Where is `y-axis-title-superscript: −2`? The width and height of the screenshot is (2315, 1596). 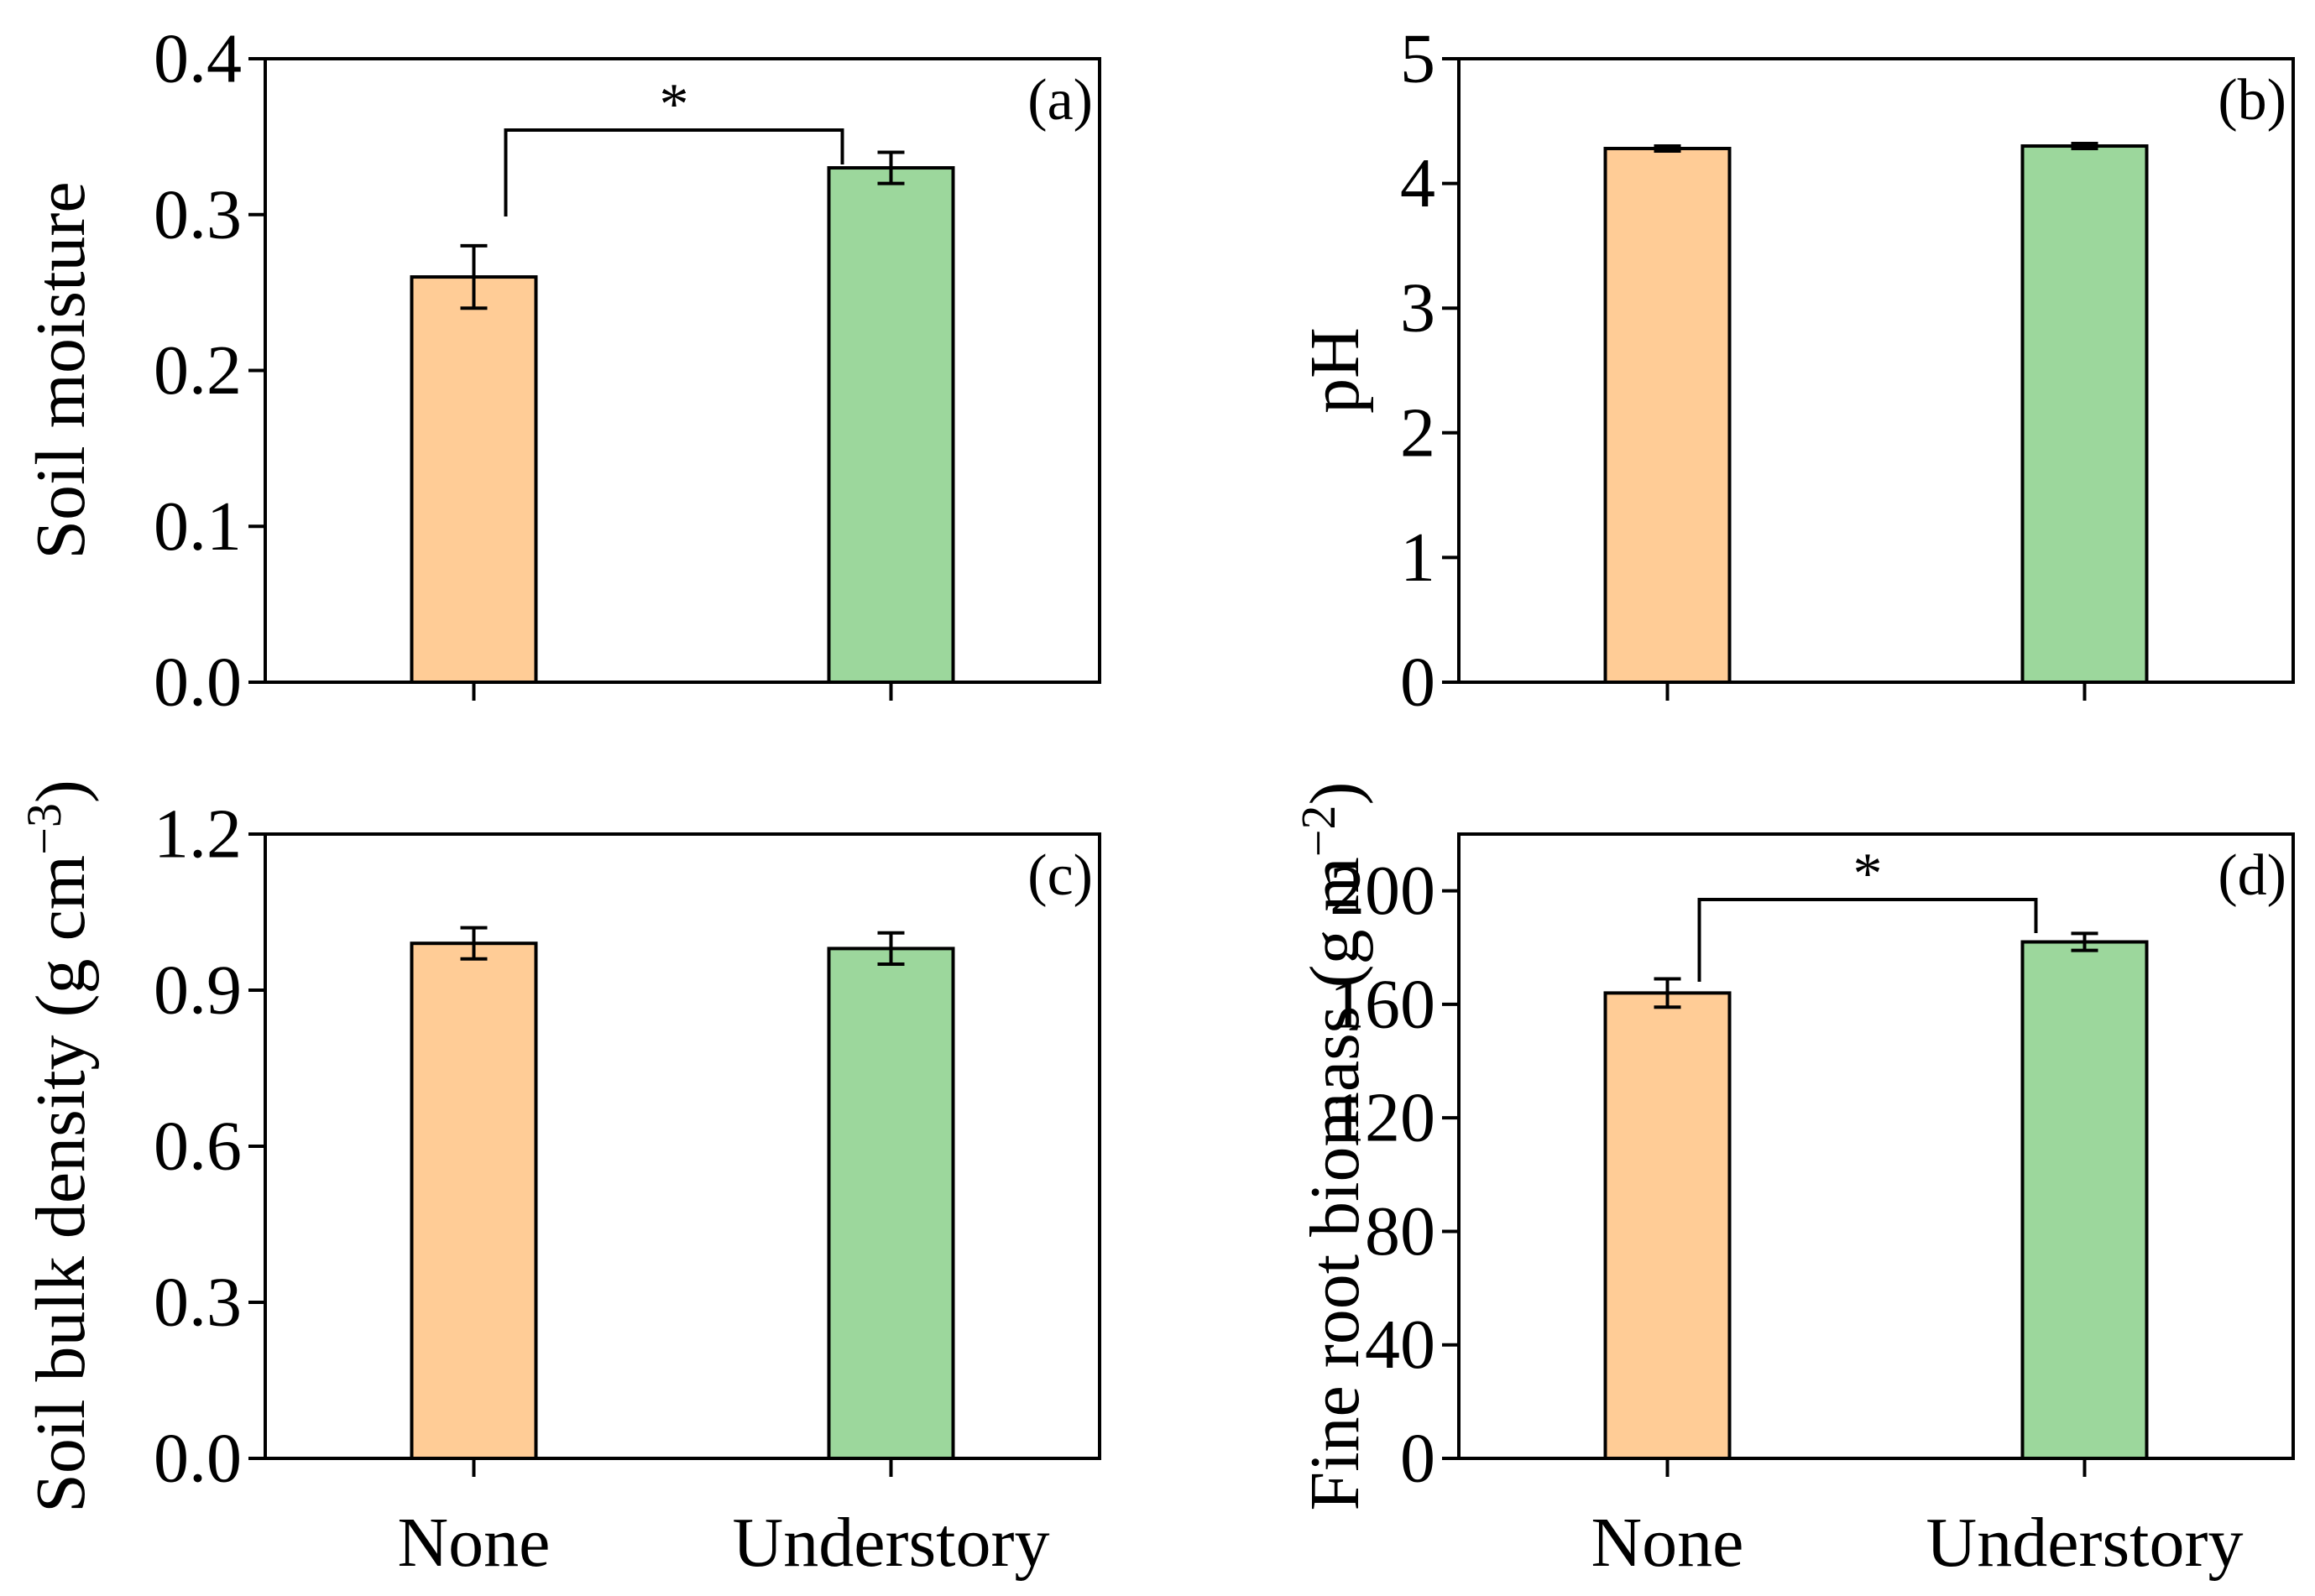
y-axis-title-superscript: −2 is located at coordinates (1318, 831).